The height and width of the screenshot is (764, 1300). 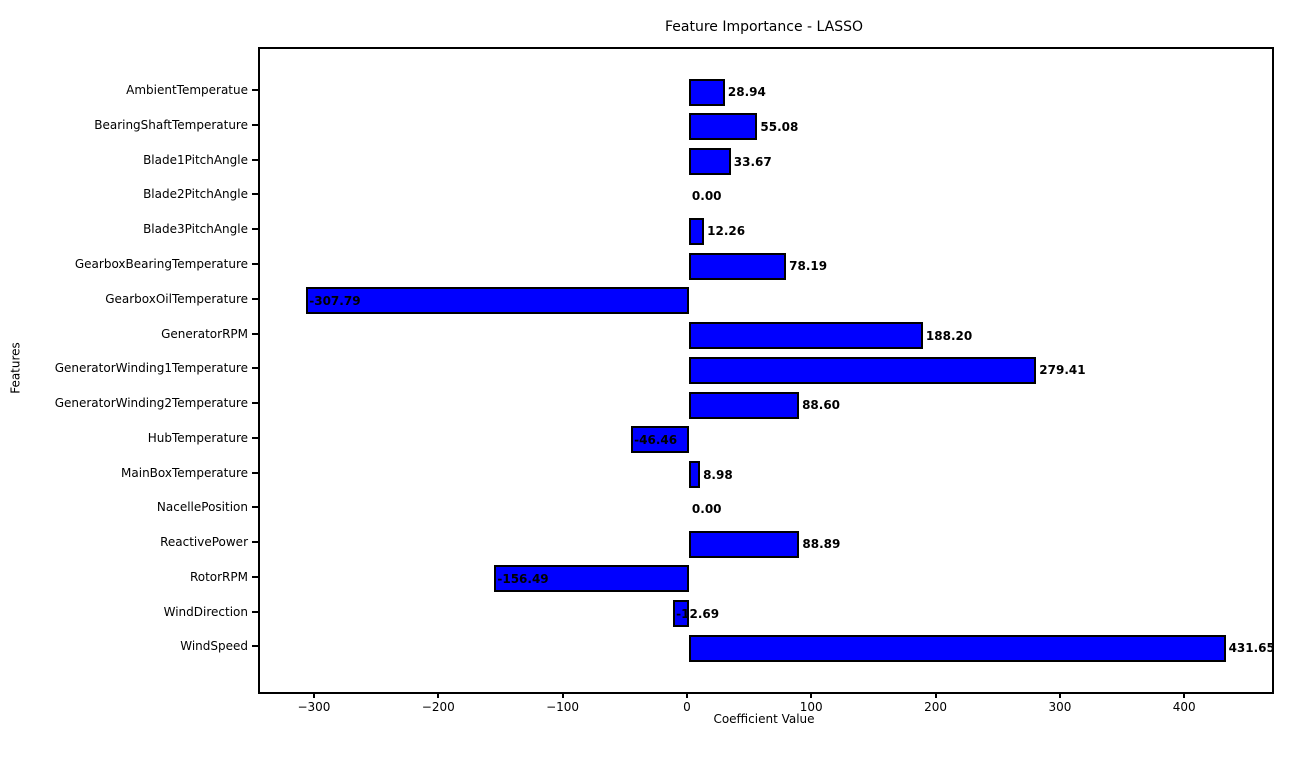 I want to click on value-label-Blade3PitchAngle: 12.26, so click(x=726, y=231).